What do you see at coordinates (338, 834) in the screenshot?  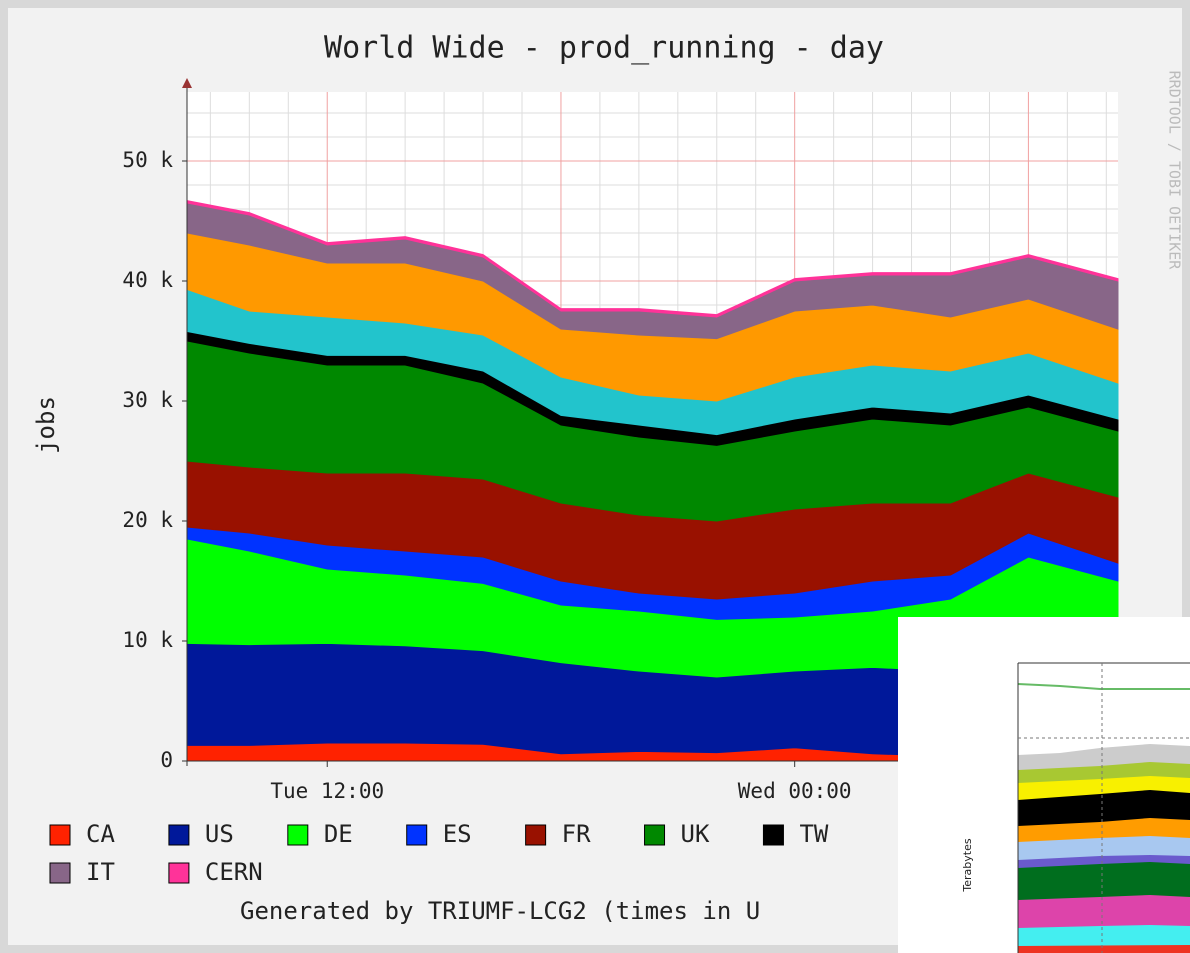 I see `legend-label: DE` at bounding box center [338, 834].